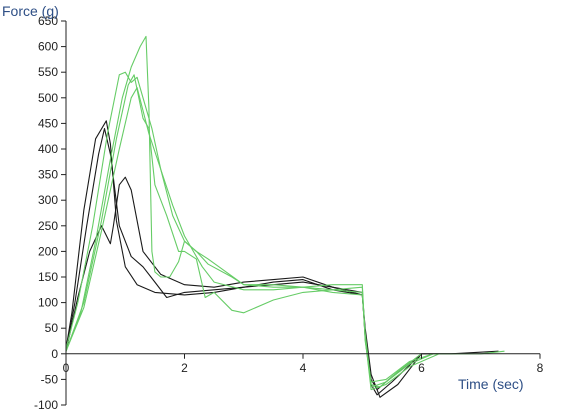 This screenshot has height=413, width=570. Describe the element at coordinates (54, 354) in the screenshot. I see `y-tick-label: 0` at that location.